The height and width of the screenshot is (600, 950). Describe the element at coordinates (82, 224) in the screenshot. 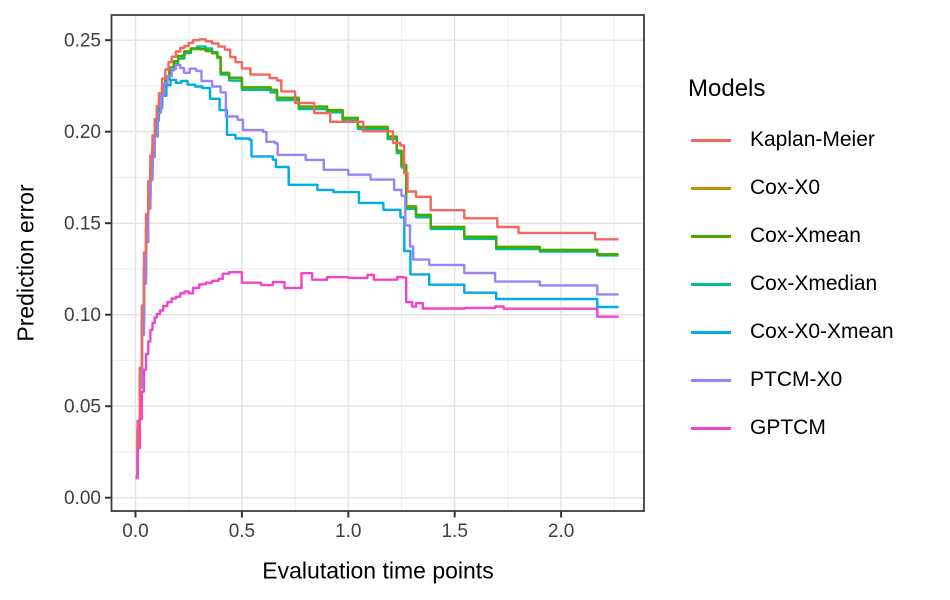

I see `y-tick-label: 0.15` at that location.